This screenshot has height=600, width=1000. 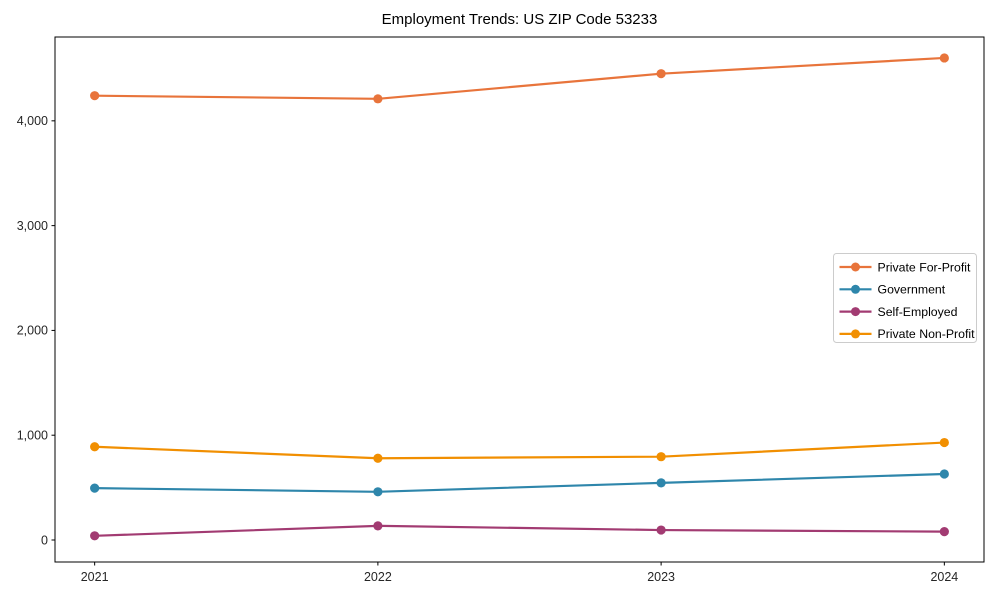 What do you see at coordinates (925, 267) in the screenshot?
I see `legend-label: Private For-Profit` at bounding box center [925, 267].